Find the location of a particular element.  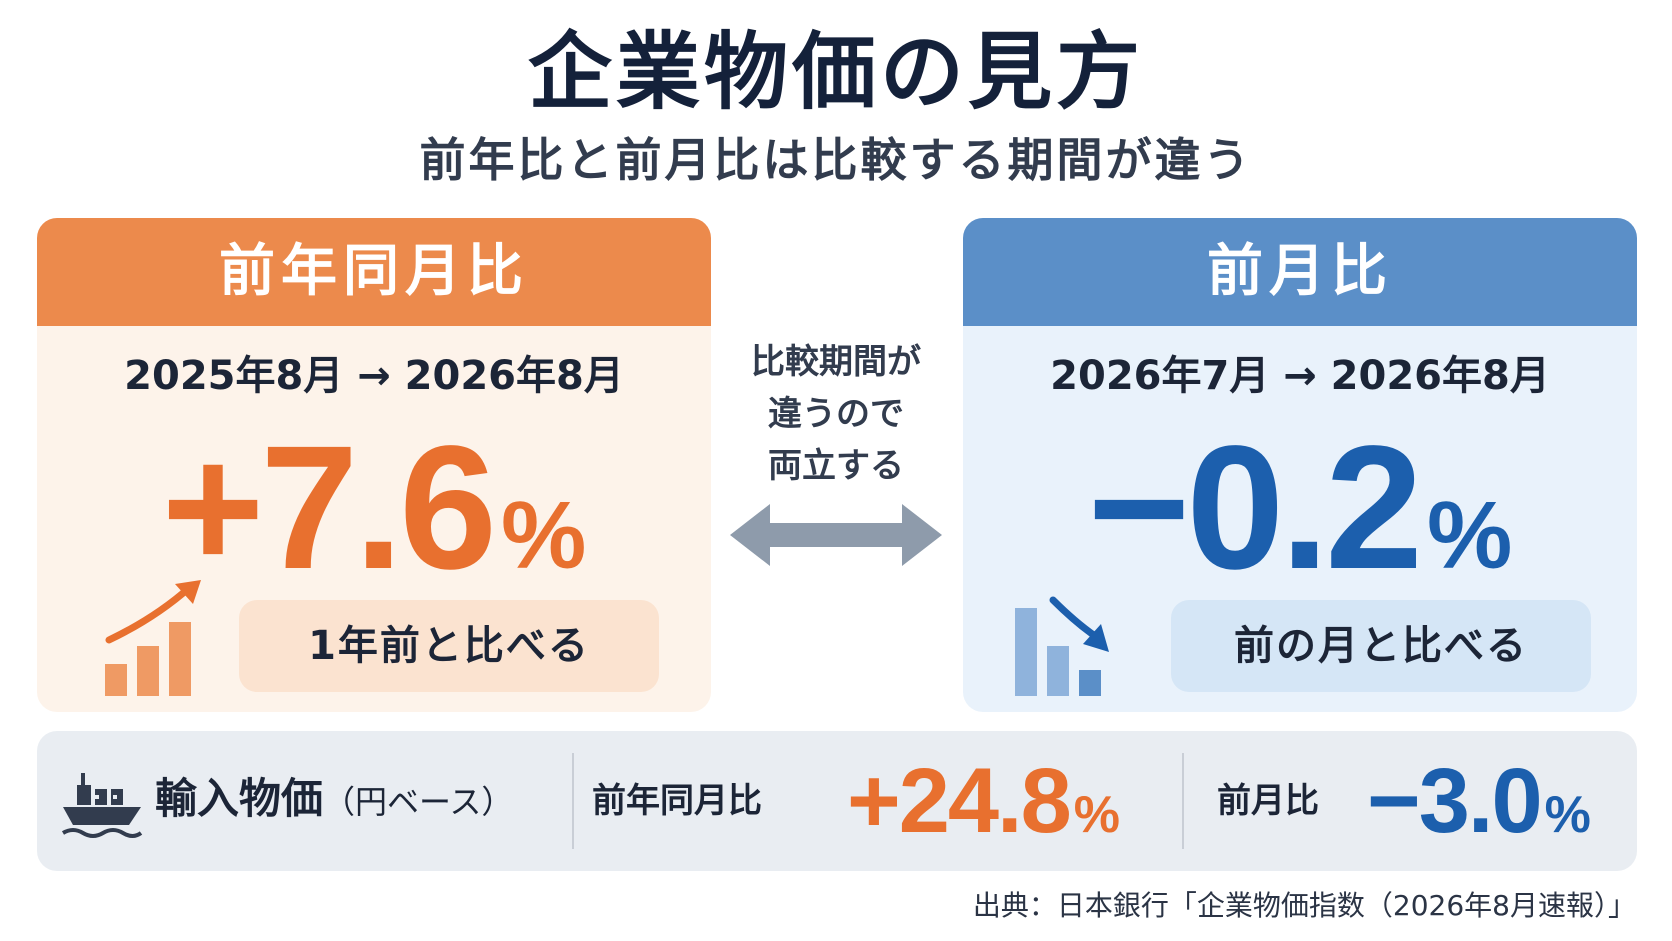

import-mom-value: −3.0% is located at coordinates (1479, 808).